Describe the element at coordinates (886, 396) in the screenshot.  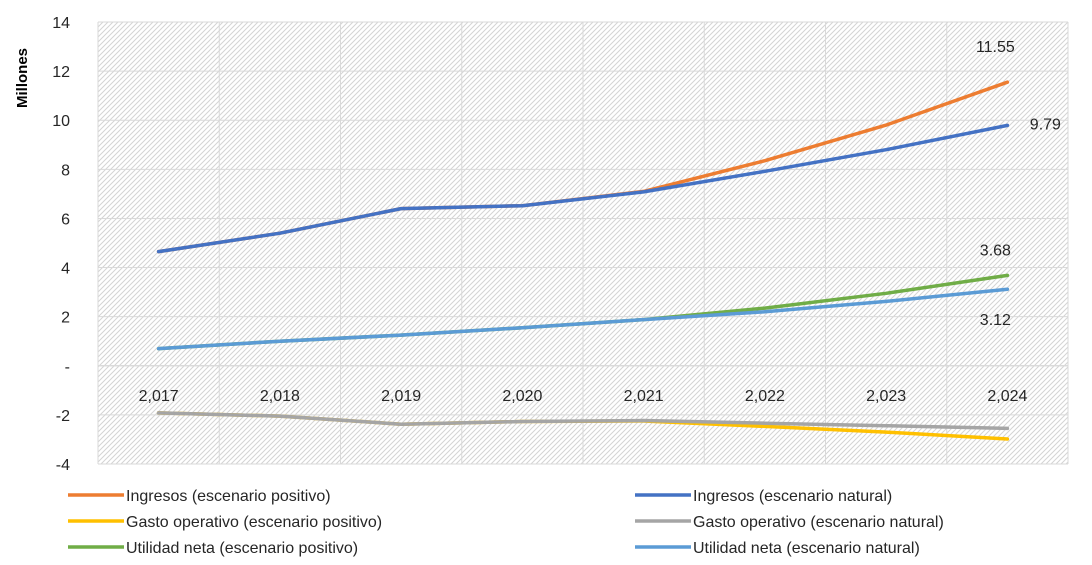
I see `x-tick-label: 2,023` at that location.